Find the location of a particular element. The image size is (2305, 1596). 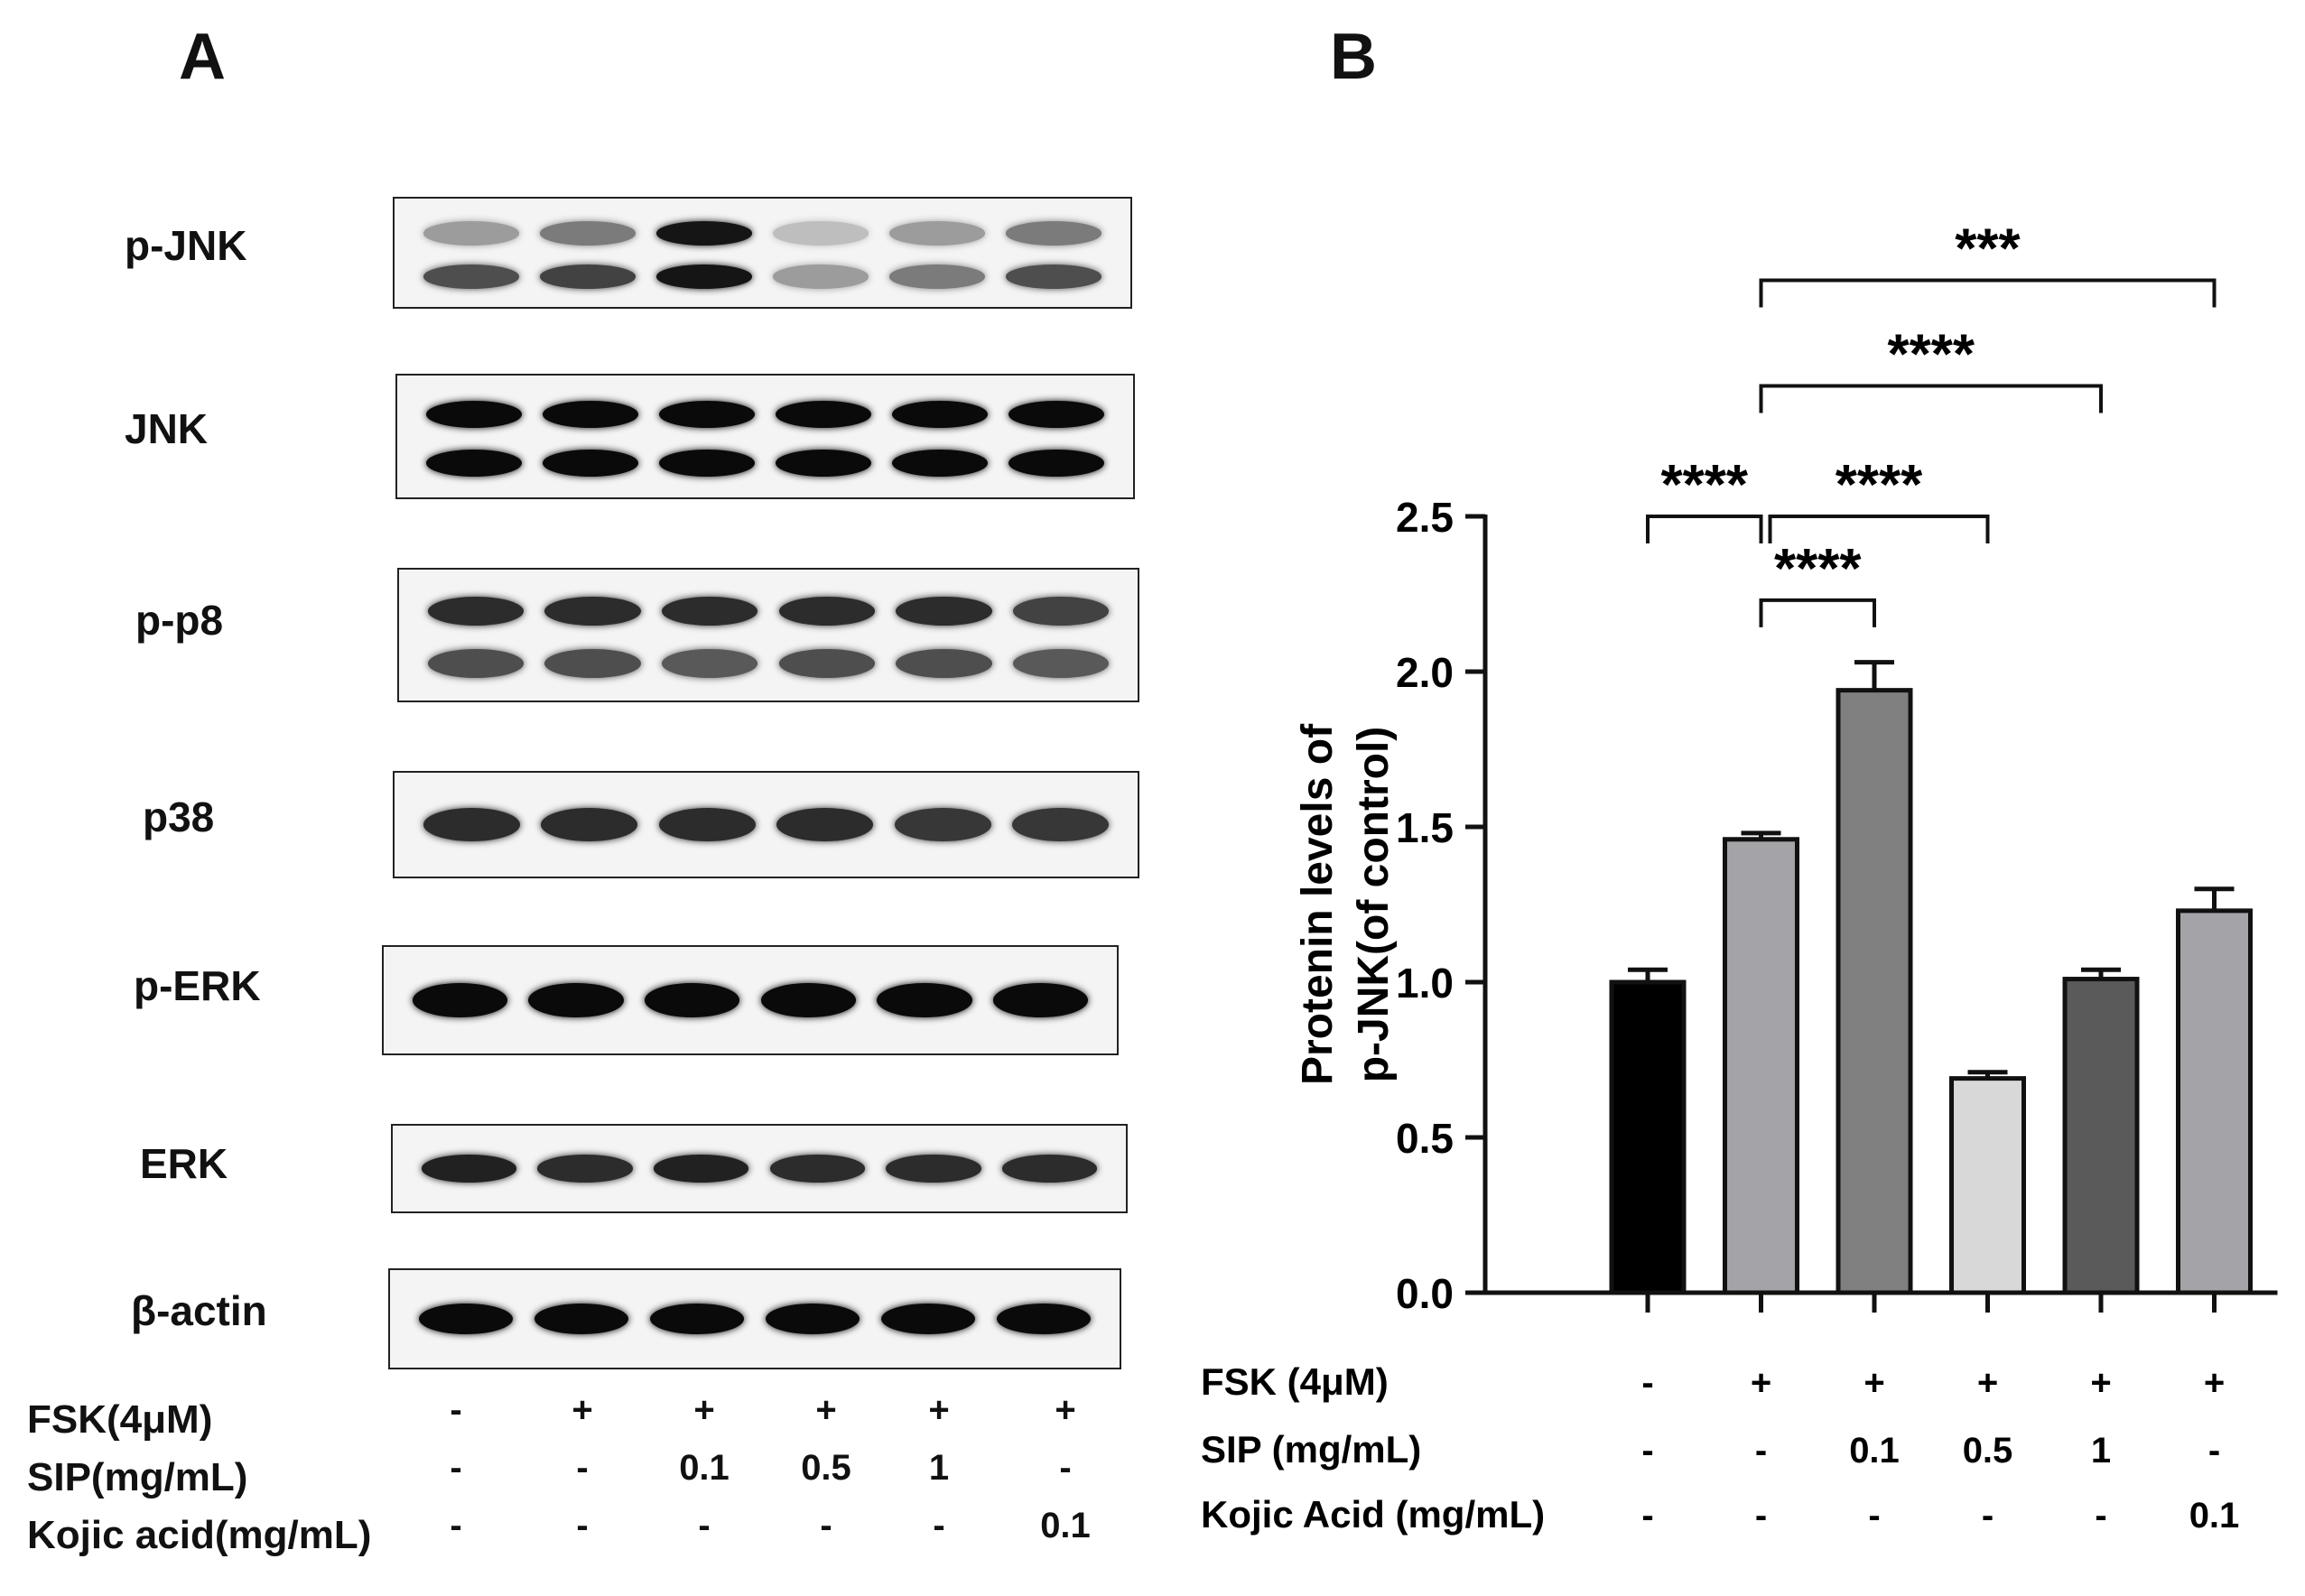

chart-condition-label: SIP (mg/mL) is located at coordinates (1311, 1449).